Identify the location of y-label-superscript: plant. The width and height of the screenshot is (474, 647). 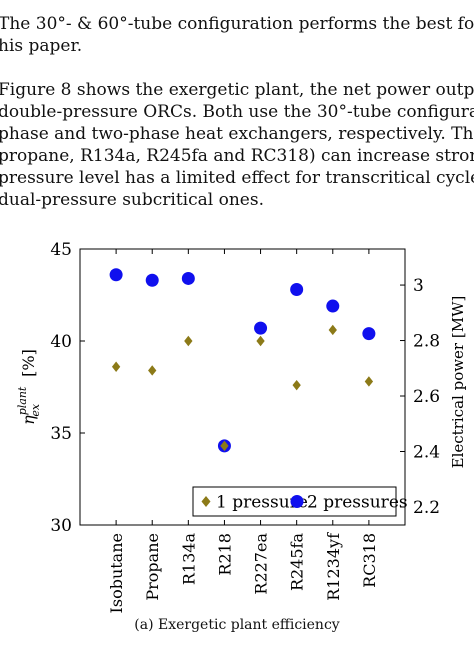
(22, 400).